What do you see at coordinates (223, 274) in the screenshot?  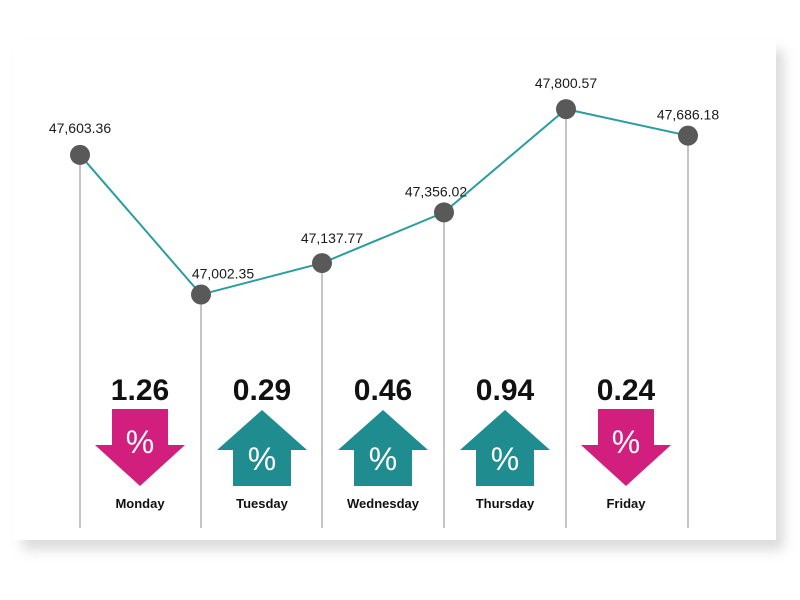 I see `point-label: 47,002.35` at bounding box center [223, 274].